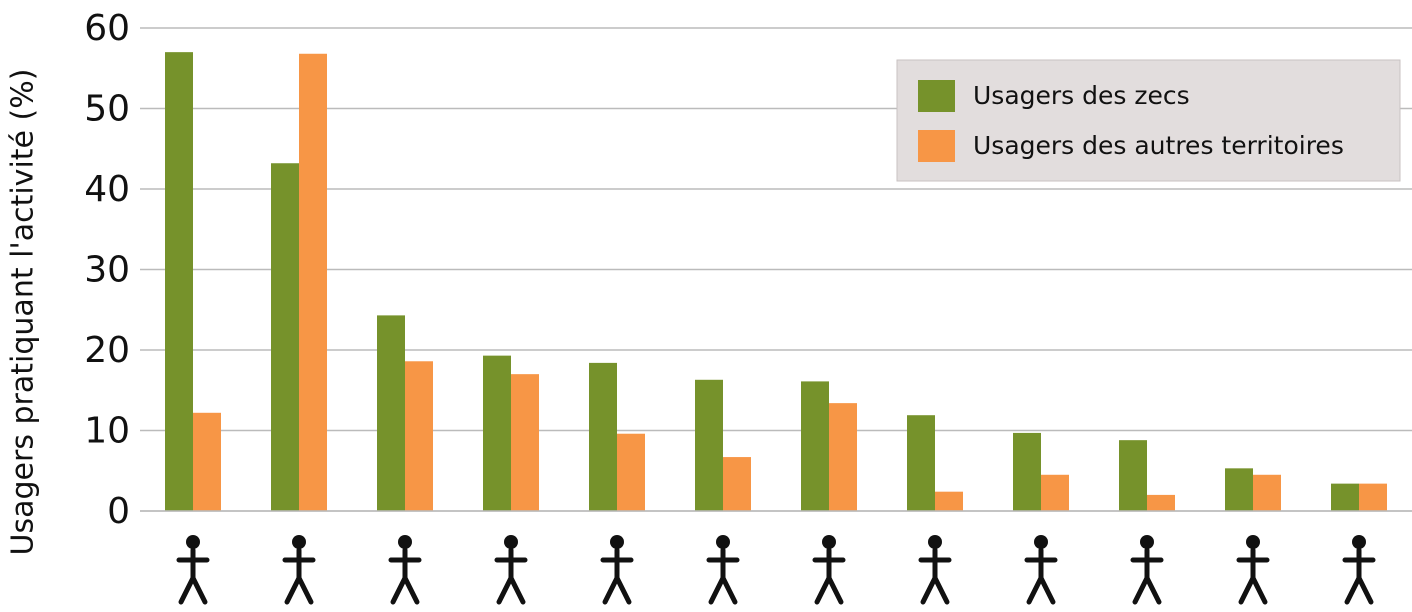 The image size is (1412, 612). I want to click on legend-box, so click(1148, 120).